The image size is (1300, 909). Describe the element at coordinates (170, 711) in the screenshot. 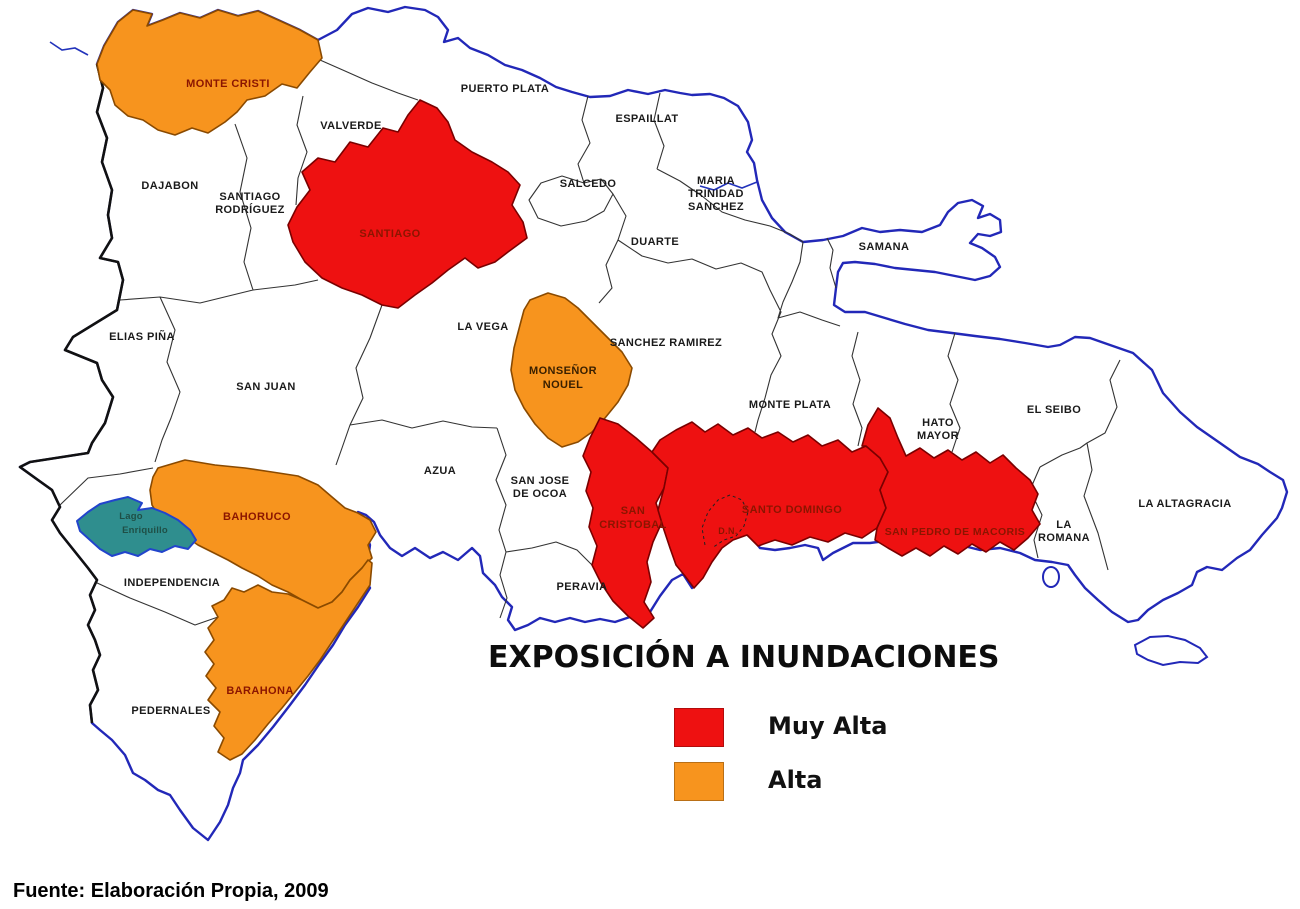

I see `label-pedernales: PEDERNALES` at that location.